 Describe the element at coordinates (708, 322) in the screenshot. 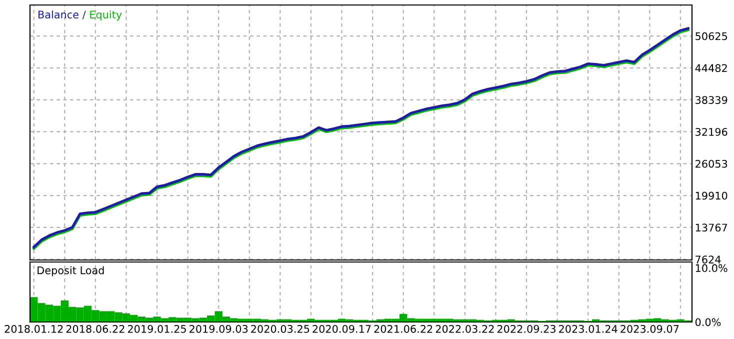

I see `y-tick-label: 0.0%` at that location.